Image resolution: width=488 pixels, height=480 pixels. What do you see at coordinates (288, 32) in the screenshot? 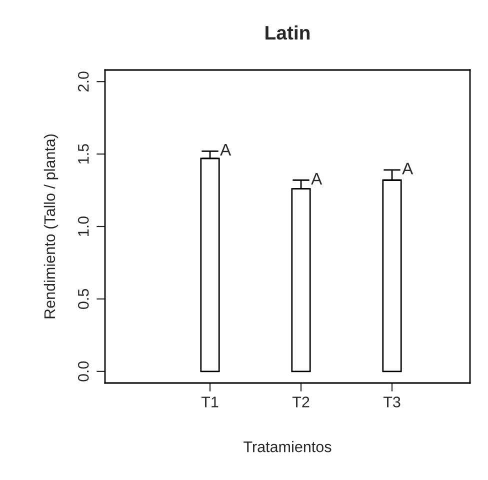
I see `chart-title: Latin` at bounding box center [288, 32].